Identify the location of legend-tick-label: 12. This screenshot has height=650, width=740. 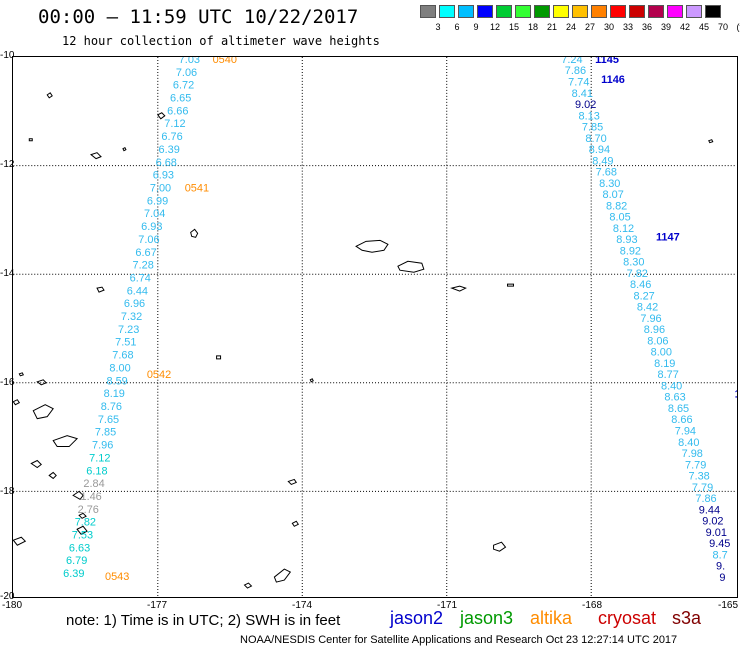
(494, 27).